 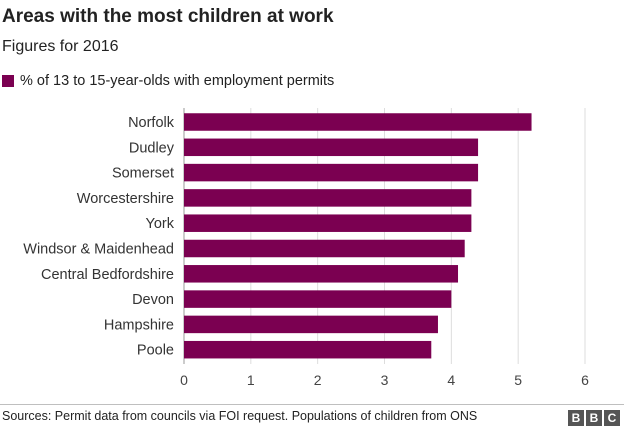 What do you see at coordinates (385, 380) in the screenshot?
I see `x-tick-label: 3` at bounding box center [385, 380].